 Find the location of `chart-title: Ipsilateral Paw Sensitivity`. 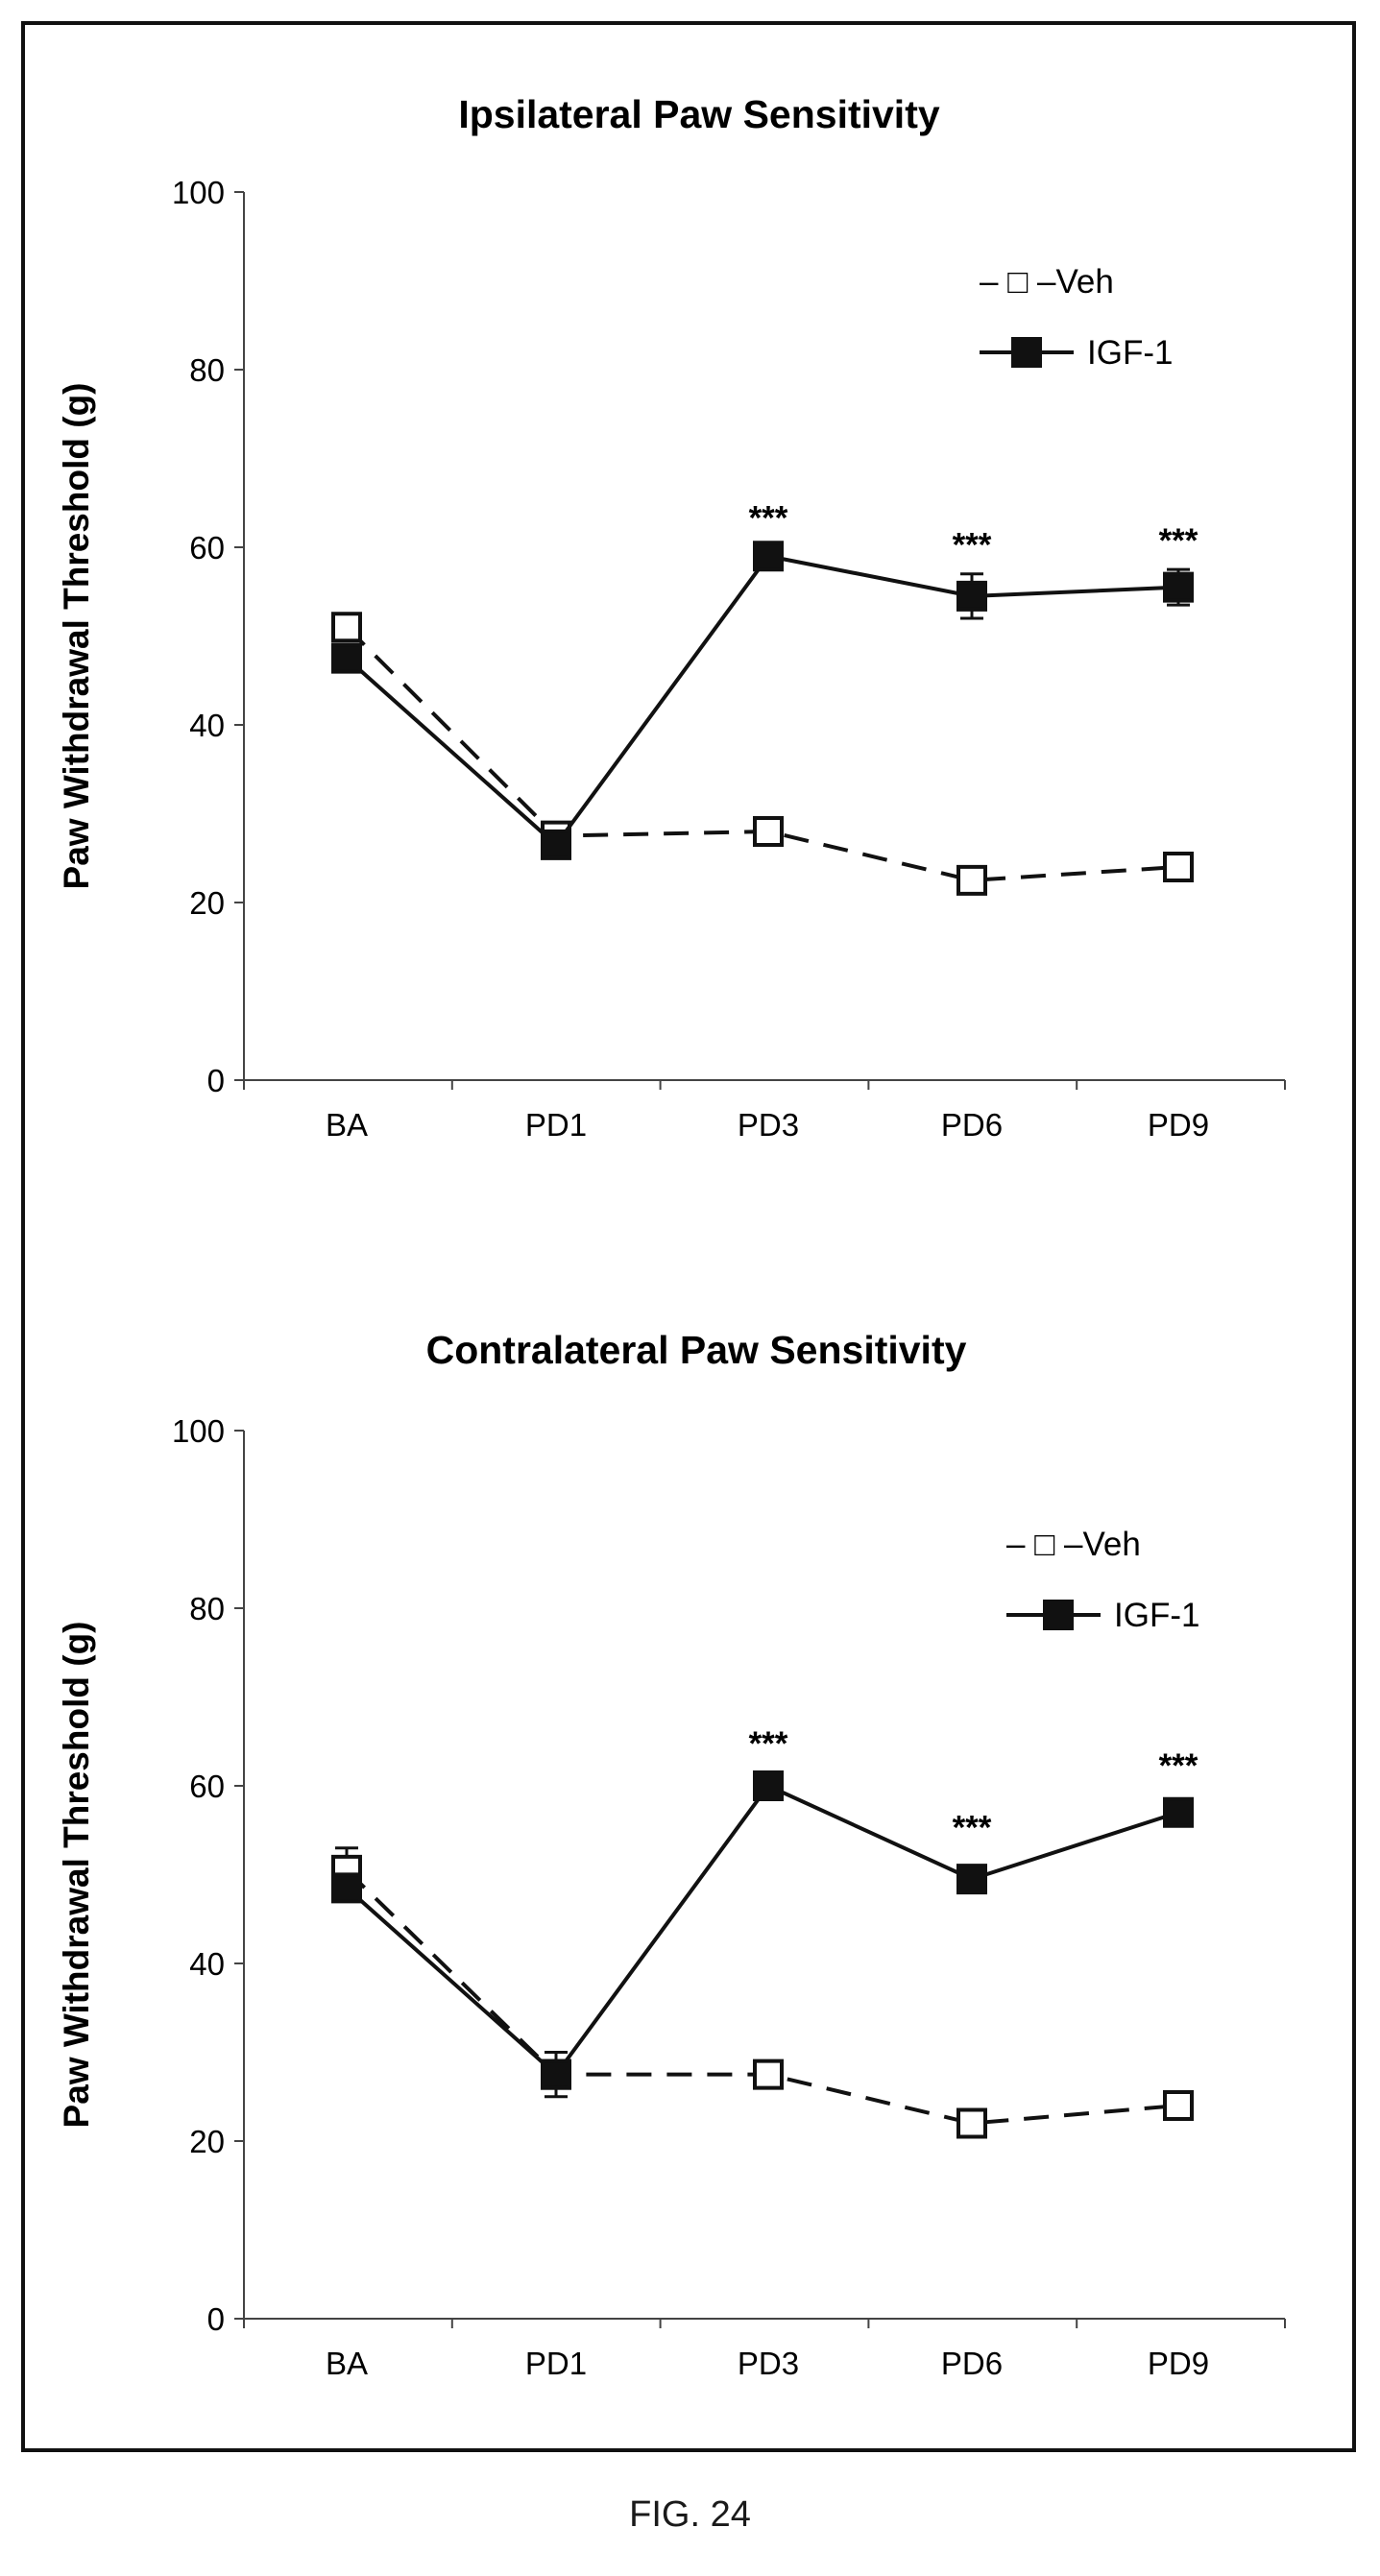

chart-title: Ipsilateral Paw Sensitivity is located at coordinates (699, 114).